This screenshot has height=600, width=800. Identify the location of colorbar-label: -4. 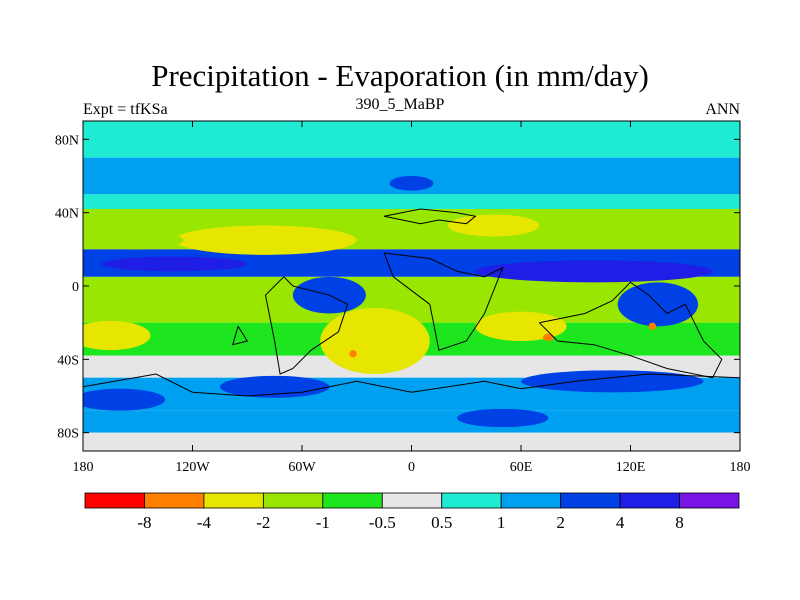
(204, 522).